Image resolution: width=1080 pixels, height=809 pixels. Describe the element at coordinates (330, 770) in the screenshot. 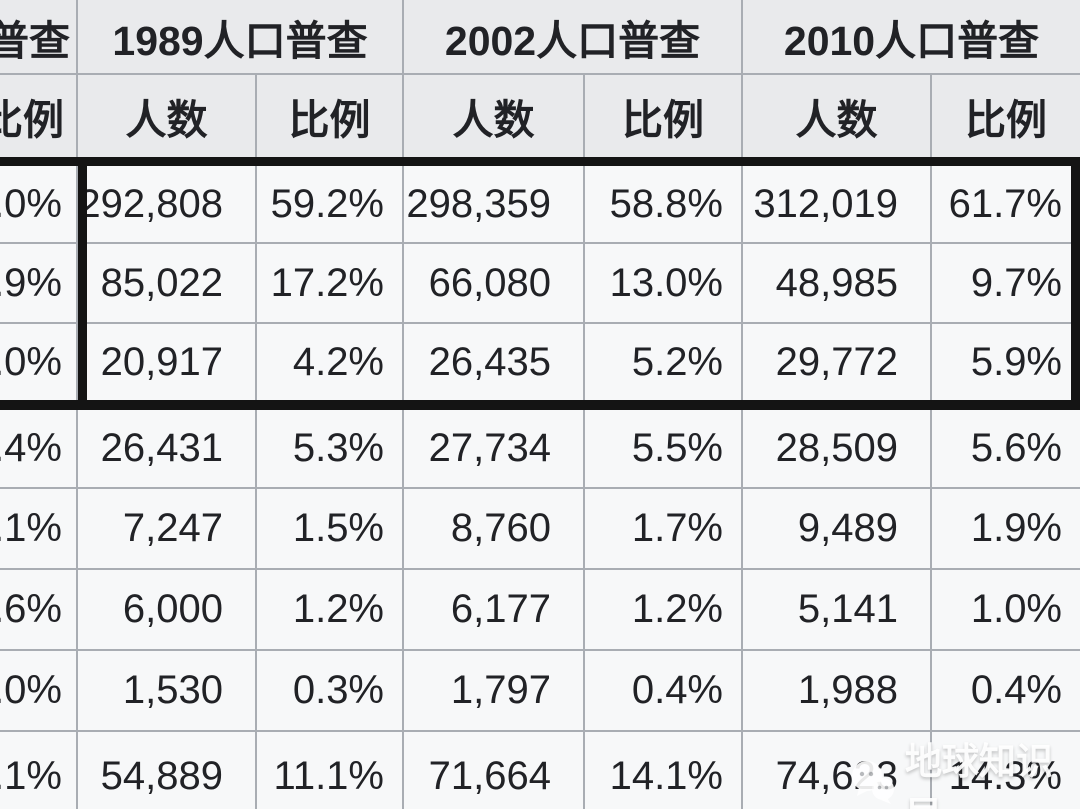

I see `table-cell: 11.1%` at that location.